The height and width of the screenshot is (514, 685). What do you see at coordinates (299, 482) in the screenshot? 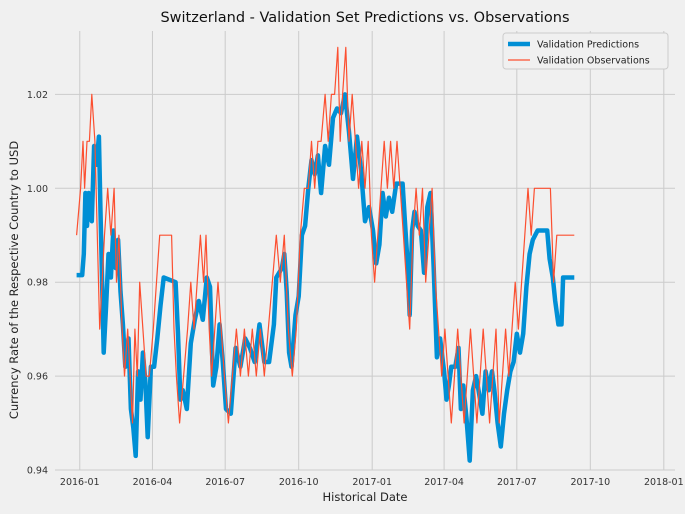
I see `x-tick-label: 2016-10` at bounding box center [299, 482].